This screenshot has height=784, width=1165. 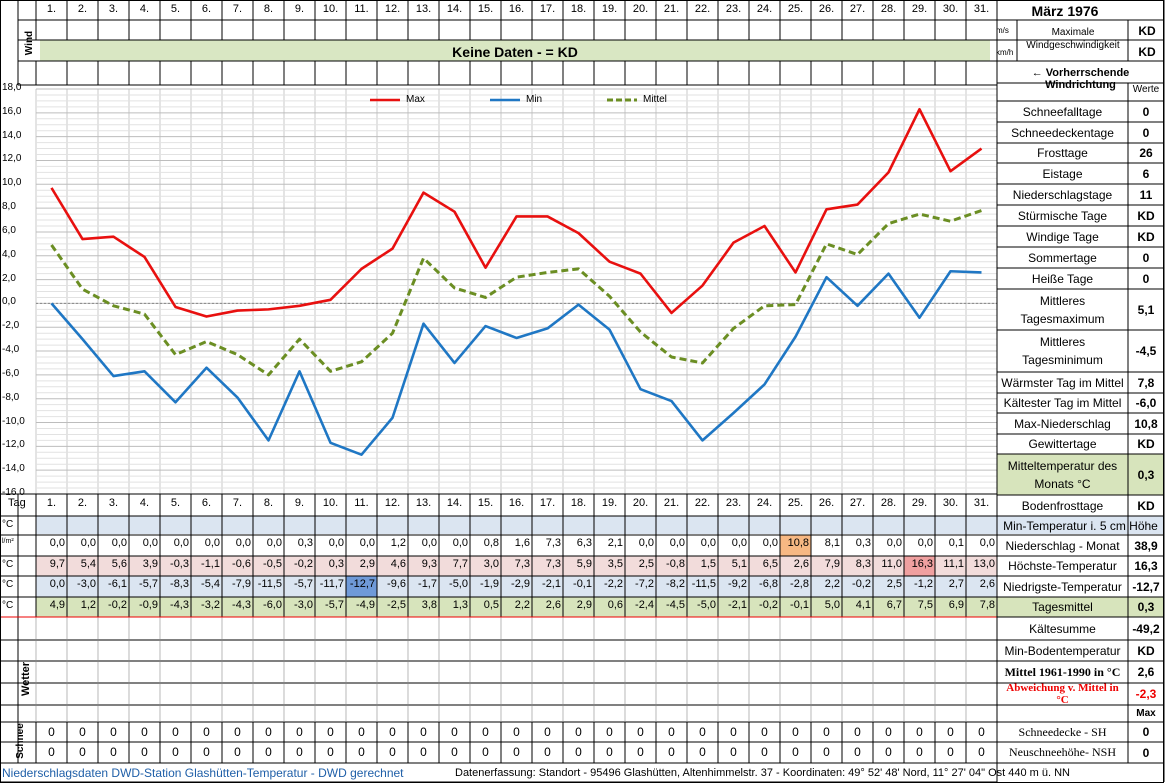 What do you see at coordinates (1146, 382) in the screenshot?
I see `stat-value: 7,8` at bounding box center [1146, 382].